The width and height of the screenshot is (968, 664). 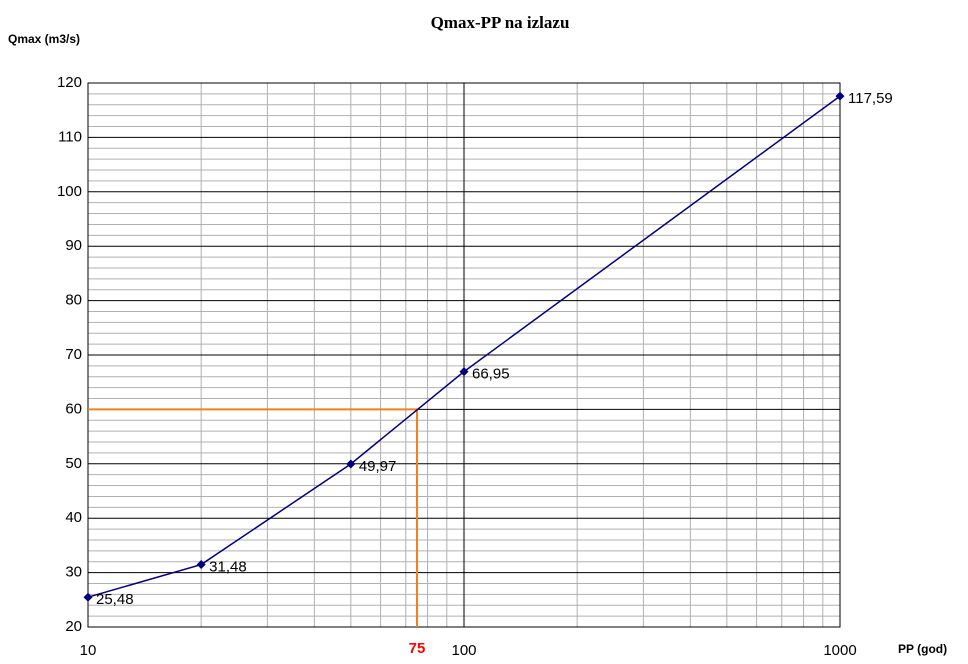 I want to click on y-tick-label: 30, so click(x=73, y=572).